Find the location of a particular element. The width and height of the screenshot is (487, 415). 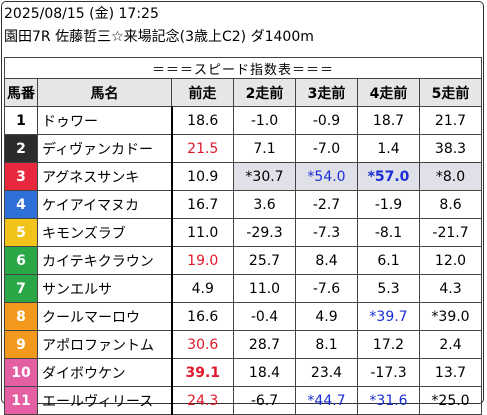

index-4th: *31.6 is located at coordinates (388, 400).